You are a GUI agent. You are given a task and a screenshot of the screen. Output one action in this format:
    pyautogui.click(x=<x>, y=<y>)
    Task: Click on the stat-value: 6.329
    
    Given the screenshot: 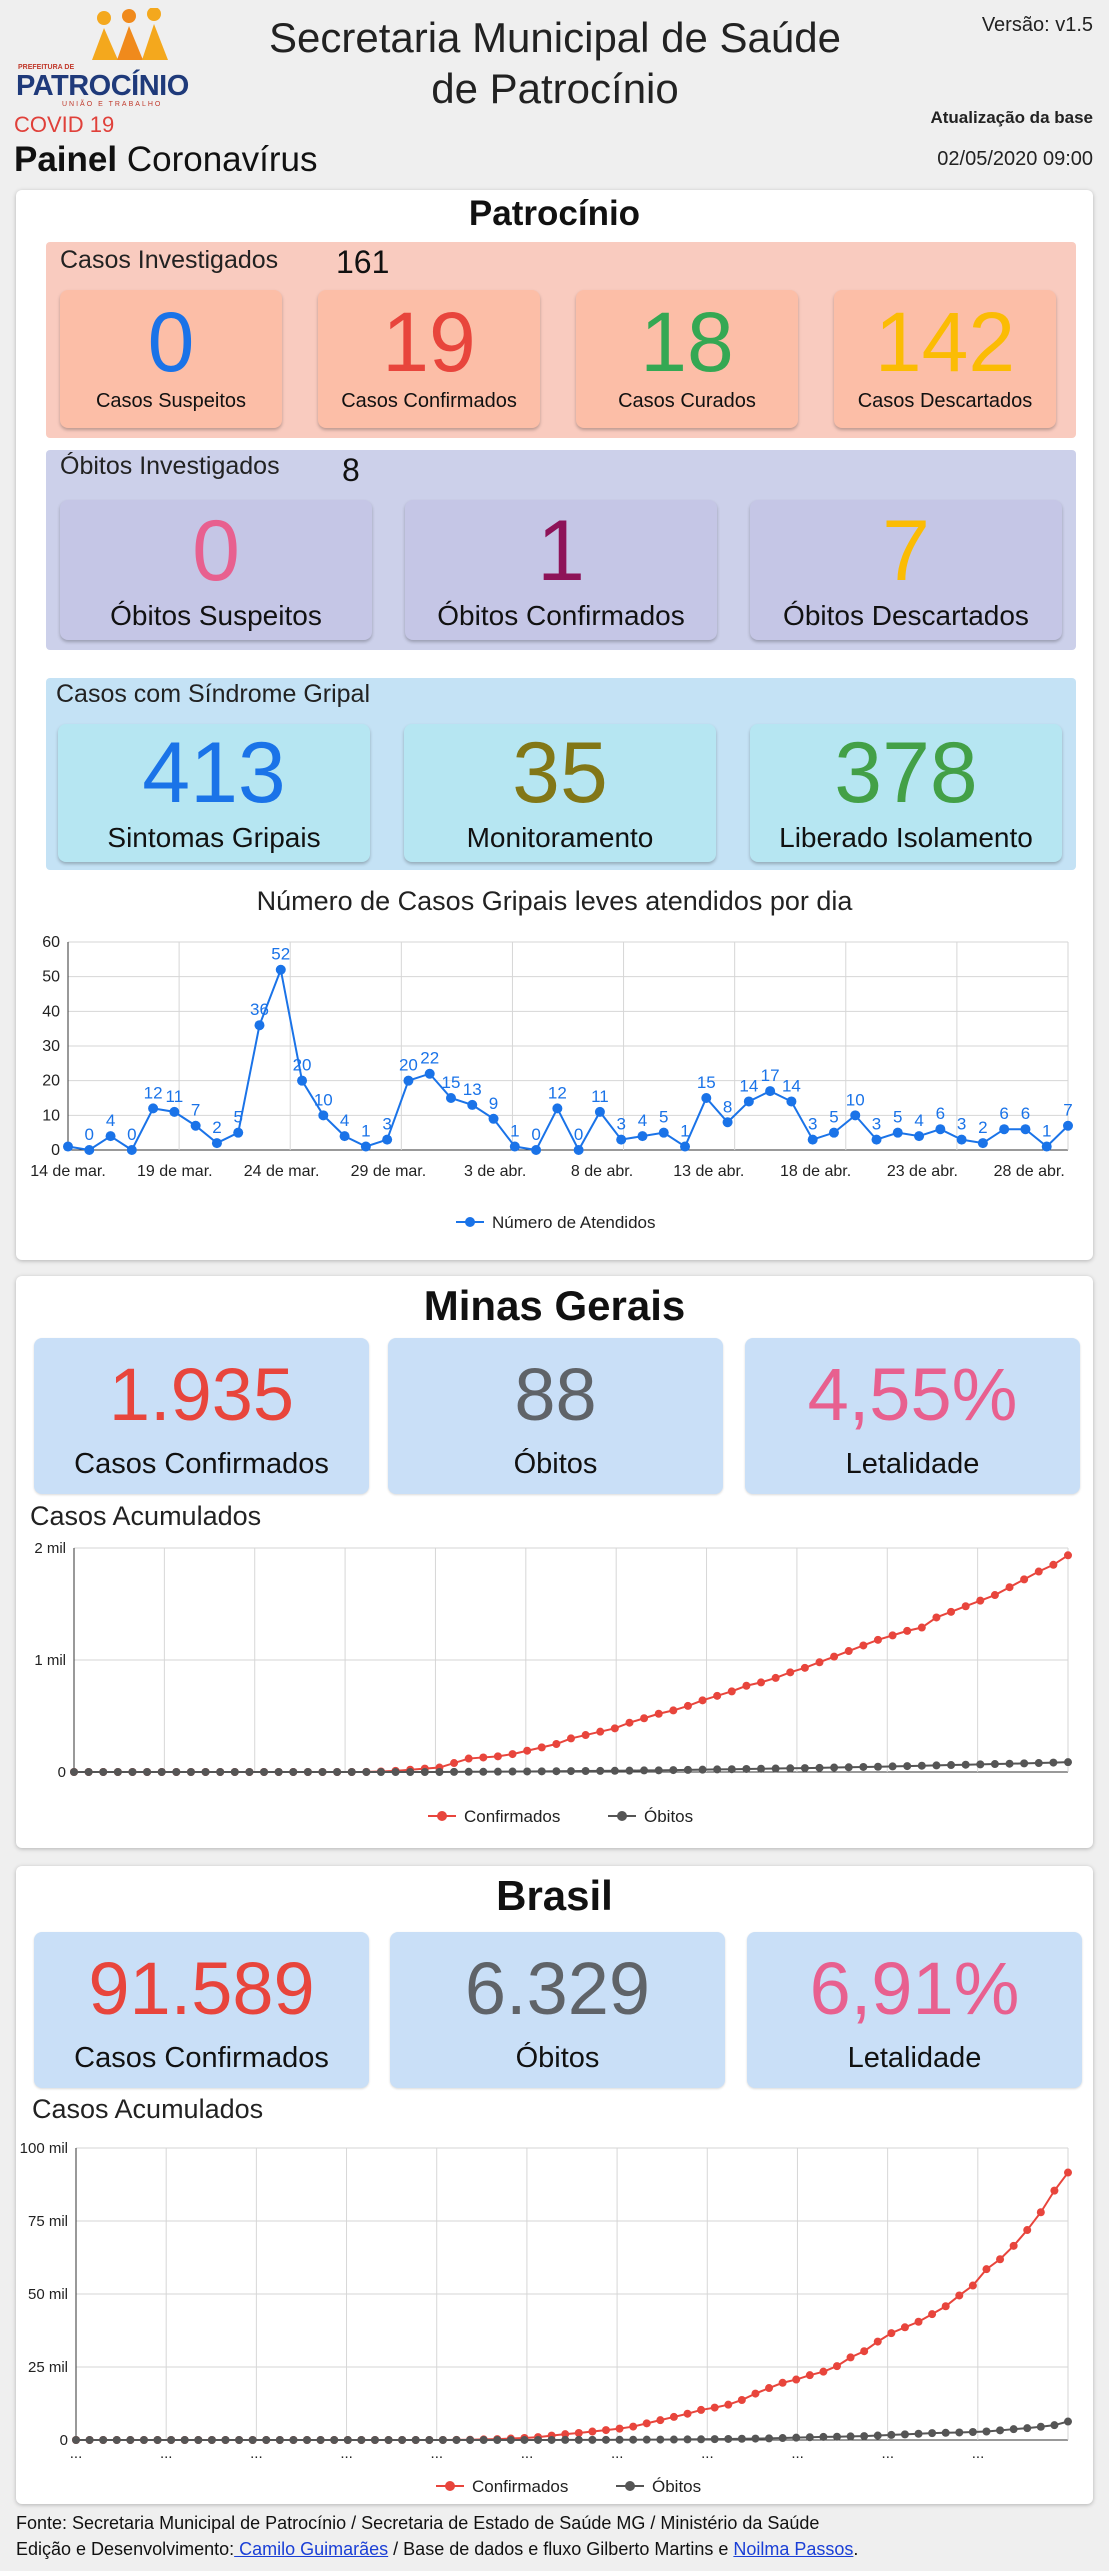 What is the action you would take?
    pyautogui.click(x=557, y=1988)
    